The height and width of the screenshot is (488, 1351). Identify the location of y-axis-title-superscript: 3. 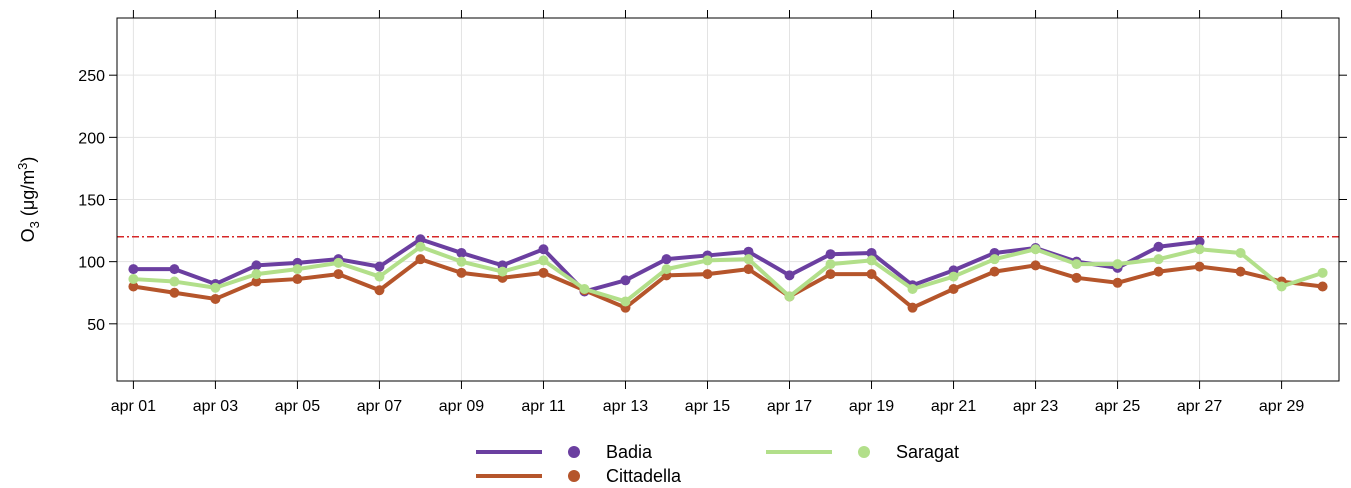
(22, 166).